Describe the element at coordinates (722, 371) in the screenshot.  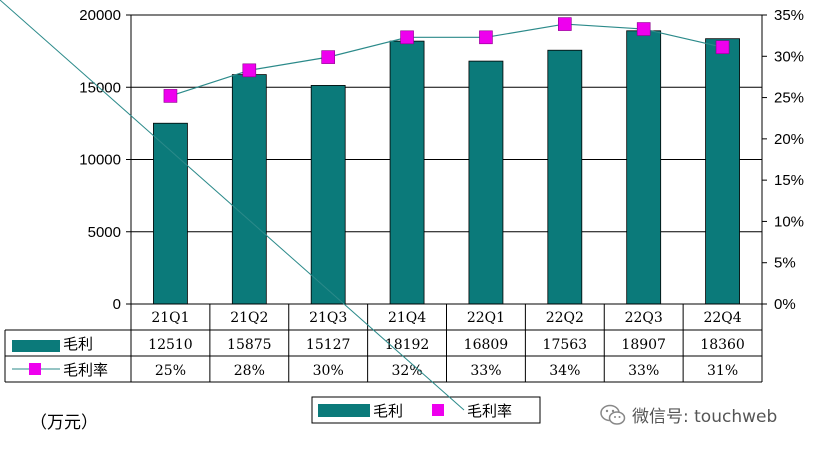
I see `rate-value-label: 31%` at that location.